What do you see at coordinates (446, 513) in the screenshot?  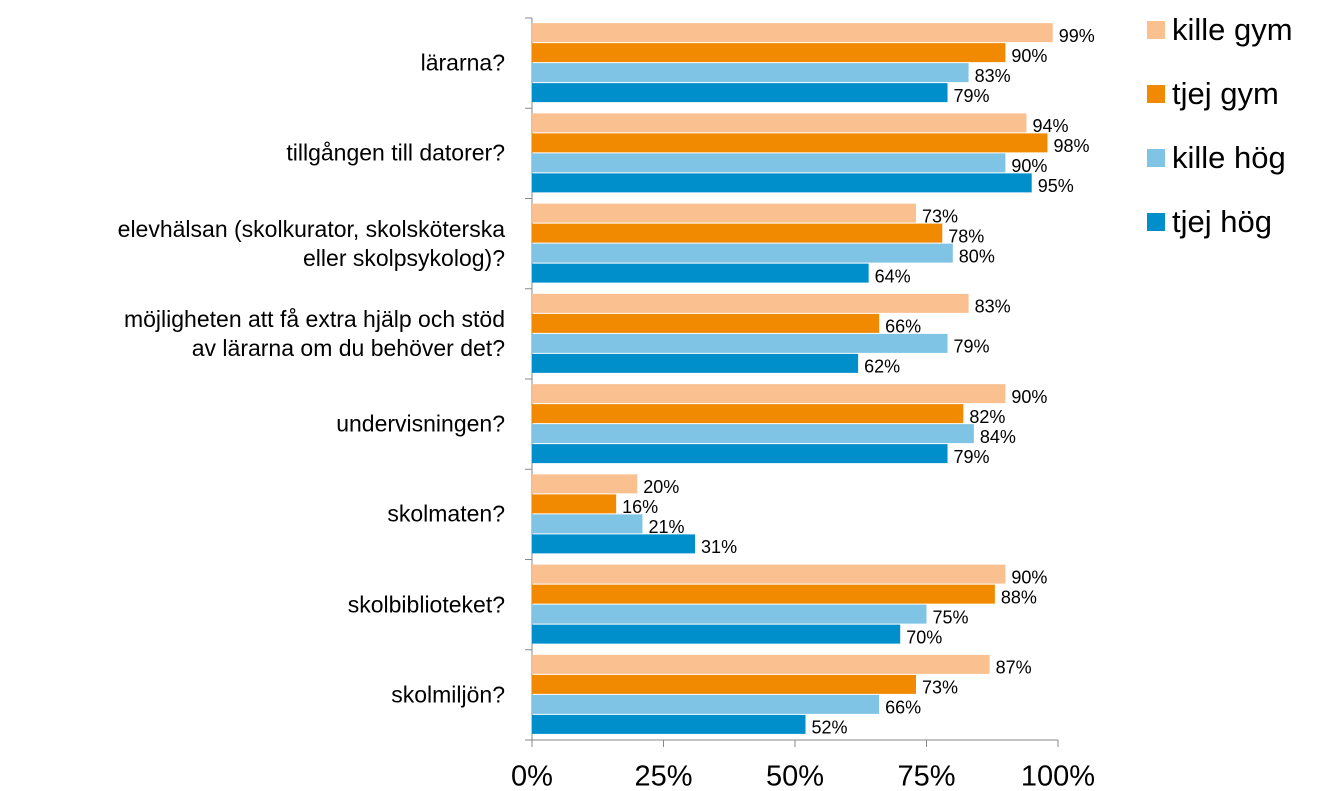 I see `category-label: skolmaten?` at bounding box center [446, 513].